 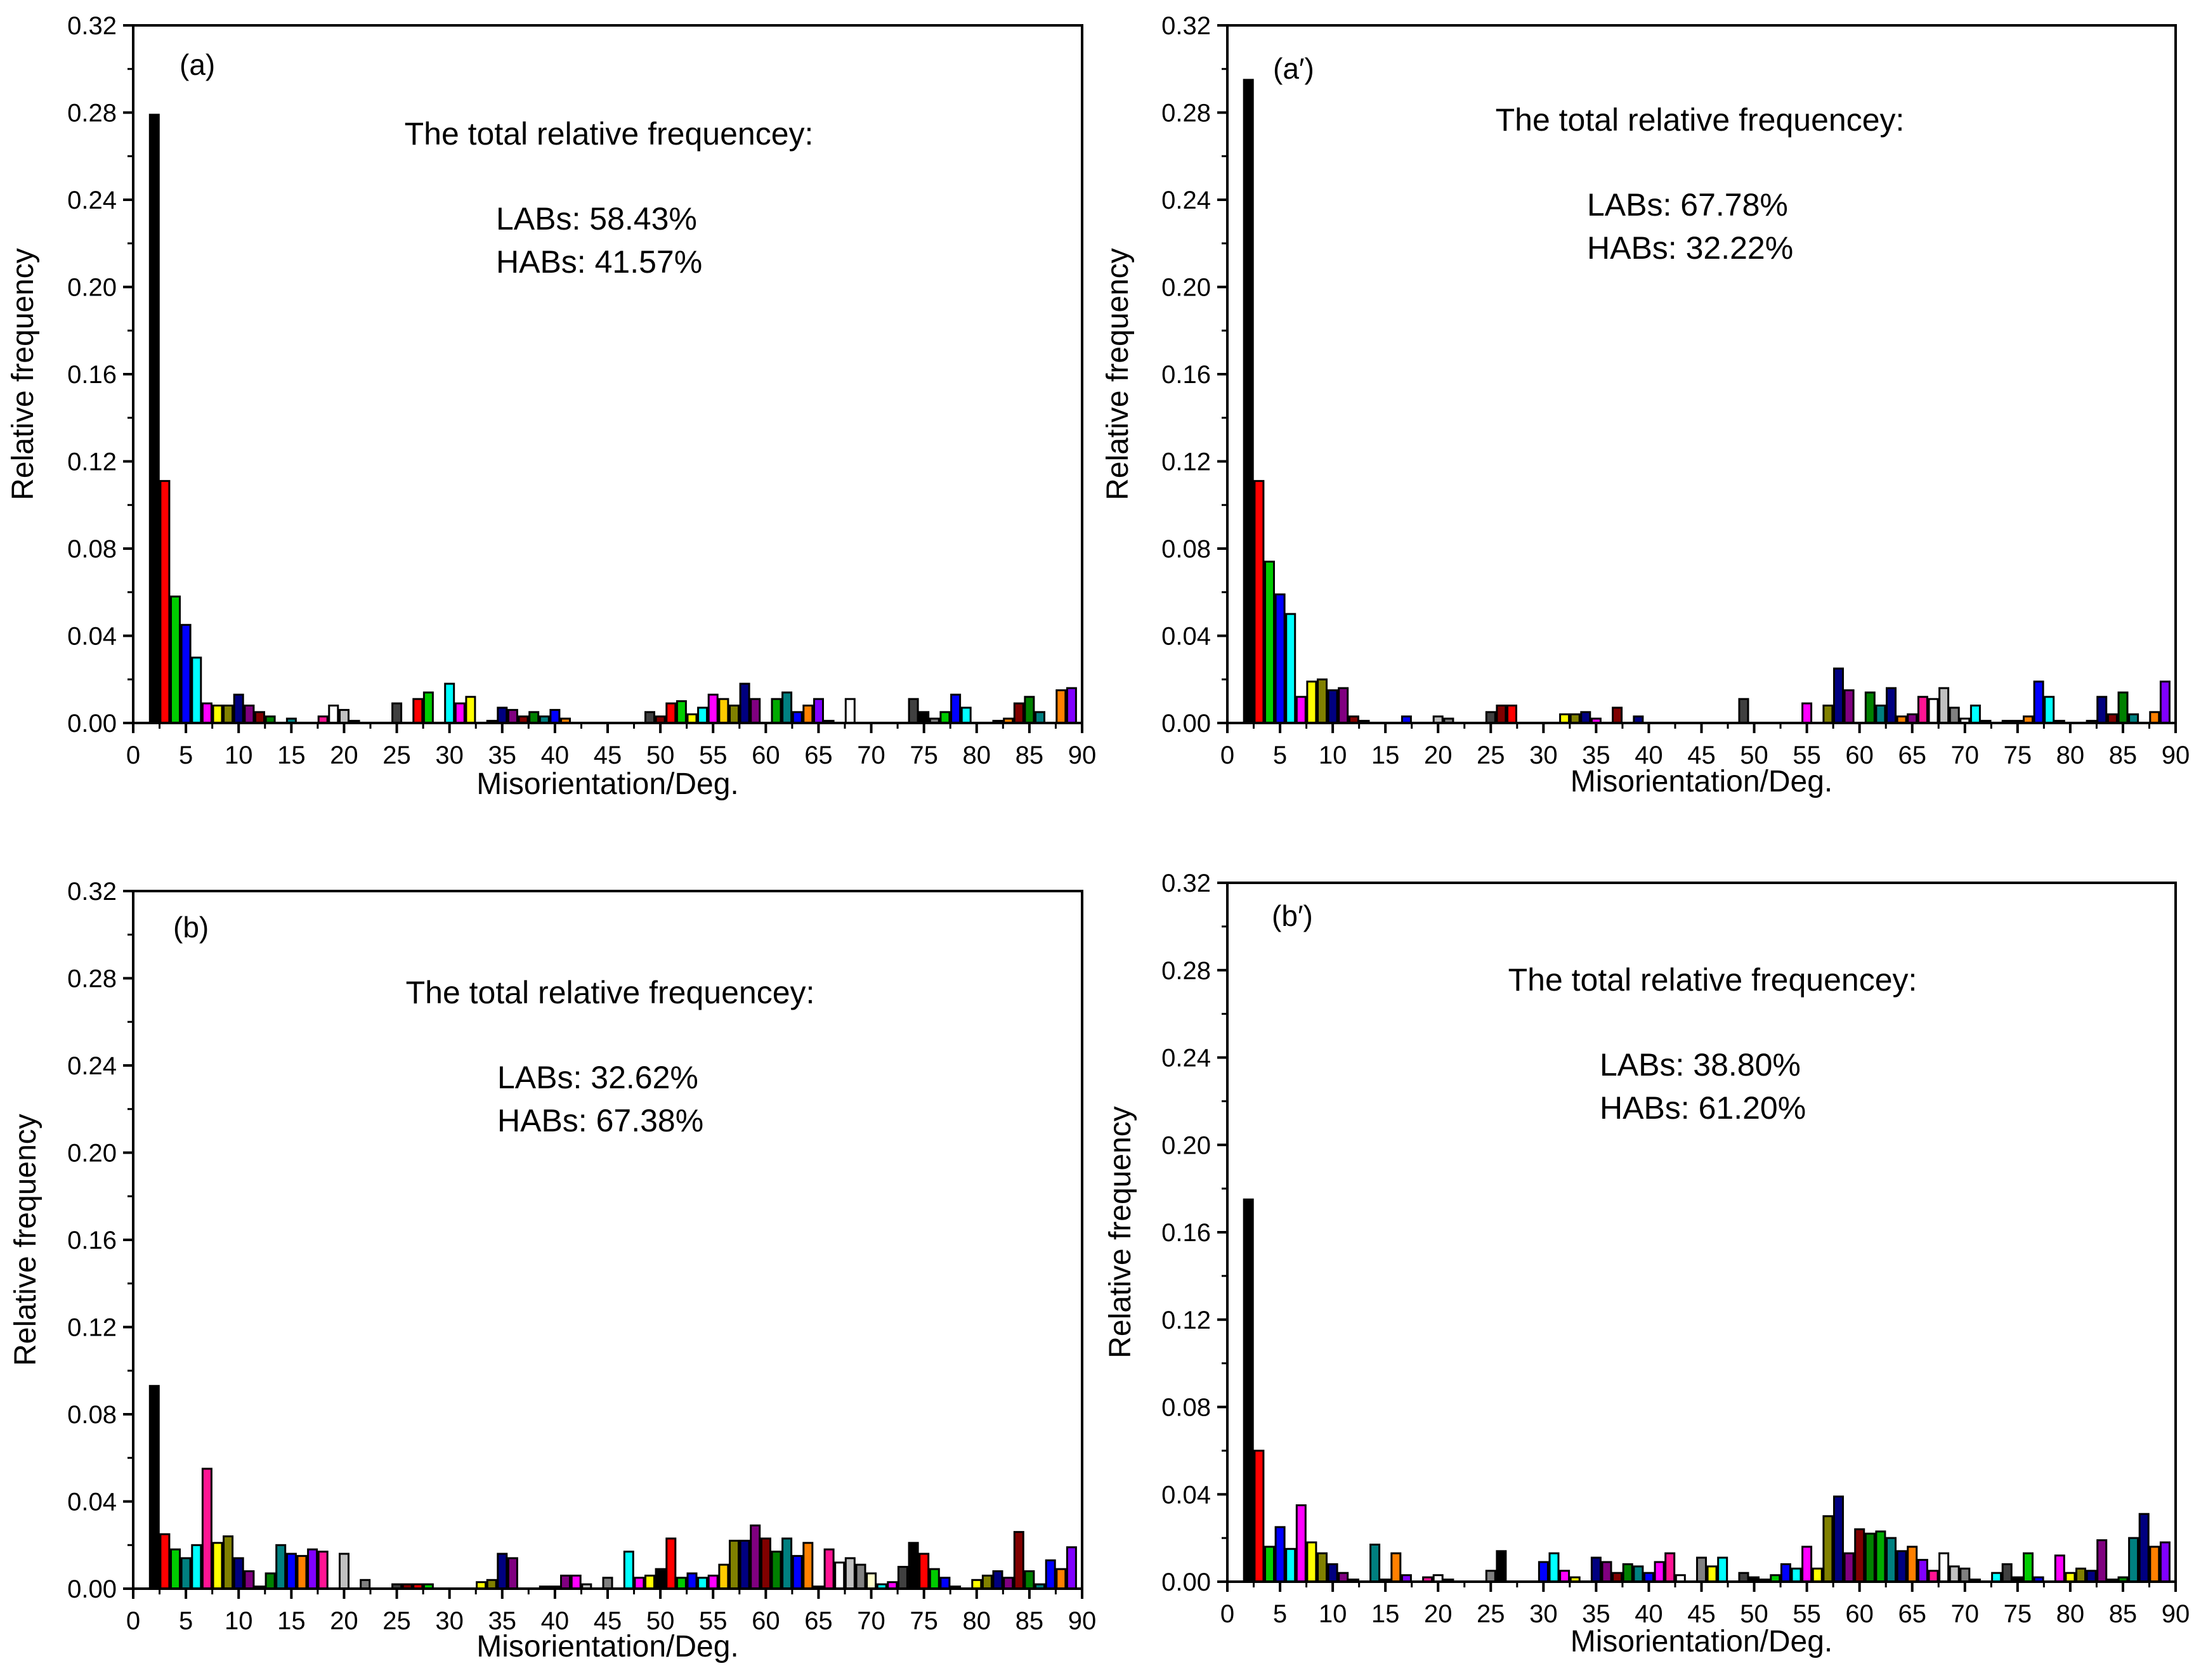 What do you see at coordinates (1186, 462) in the screenshot?
I see `y-tick-label: 0.12` at bounding box center [1186, 462].